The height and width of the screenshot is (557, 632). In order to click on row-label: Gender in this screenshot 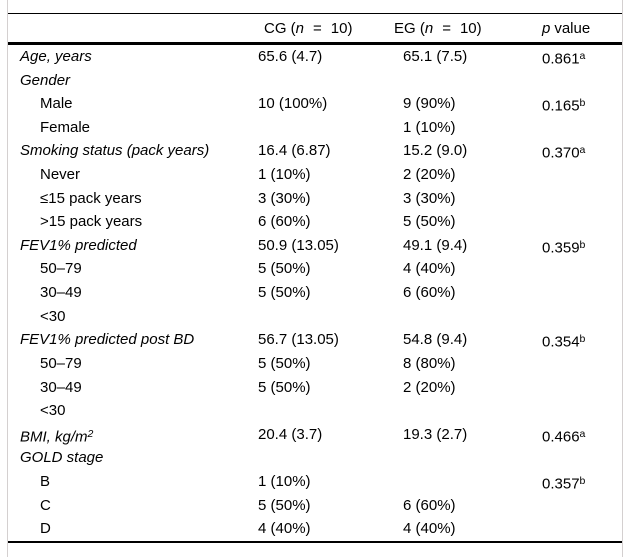, I will do `click(45, 80)`.